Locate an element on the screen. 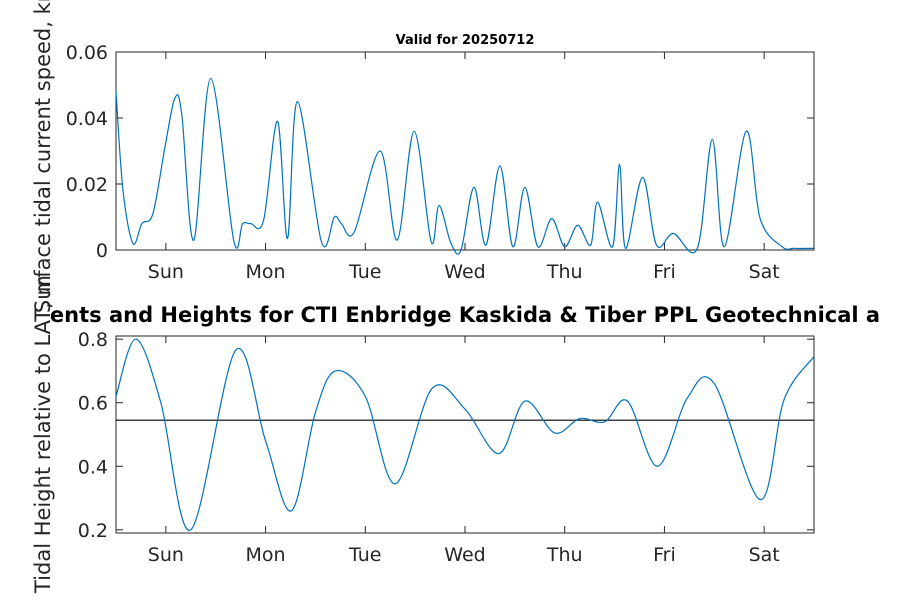  tidal-height-xtick-label: Mon is located at coordinates (266, 555).